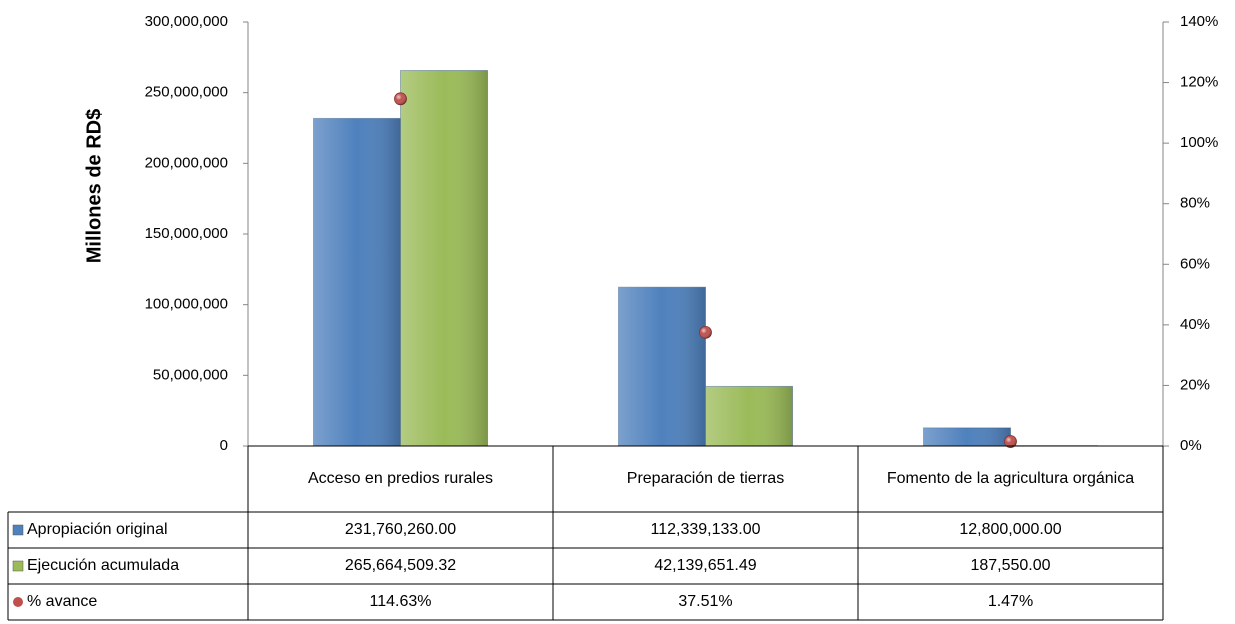 Image resolution: width=1235 pixels, height=624 pixels. Describe the element at coordinates (1010, 565) in the screenshot. I see `table-cell: 187,550.00` at that location.